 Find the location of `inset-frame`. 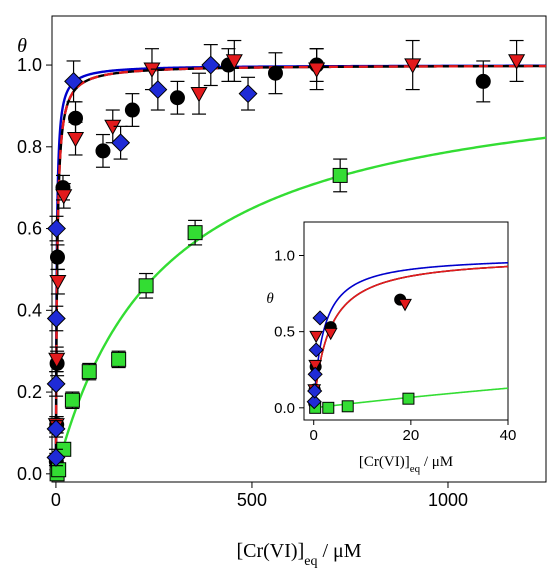

inset-frame is located at coordinates (406, 321).